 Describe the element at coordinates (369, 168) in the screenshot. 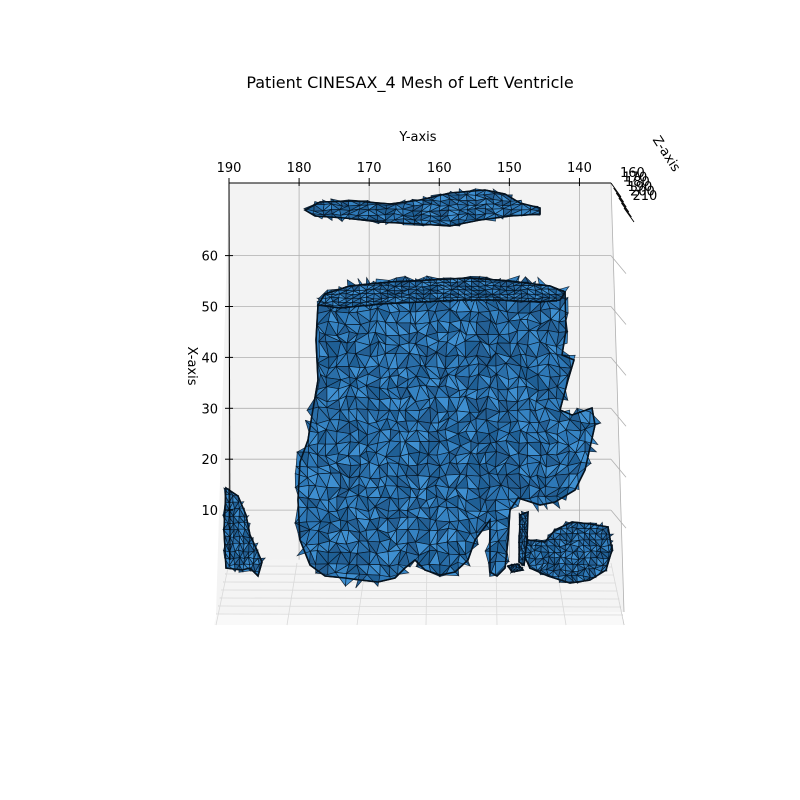

I see `y-tick-label: 170` at that location.